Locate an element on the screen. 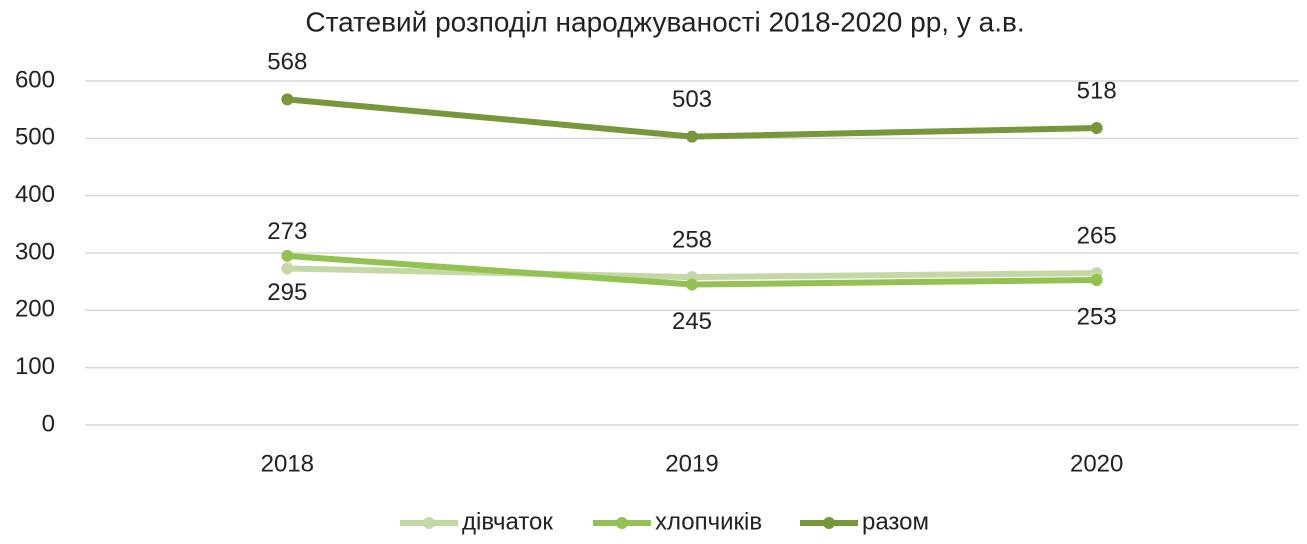 Image resolution: width=1307 pixels, height=544 pixels. data-label: 503 is located at coordinates (692, 99).